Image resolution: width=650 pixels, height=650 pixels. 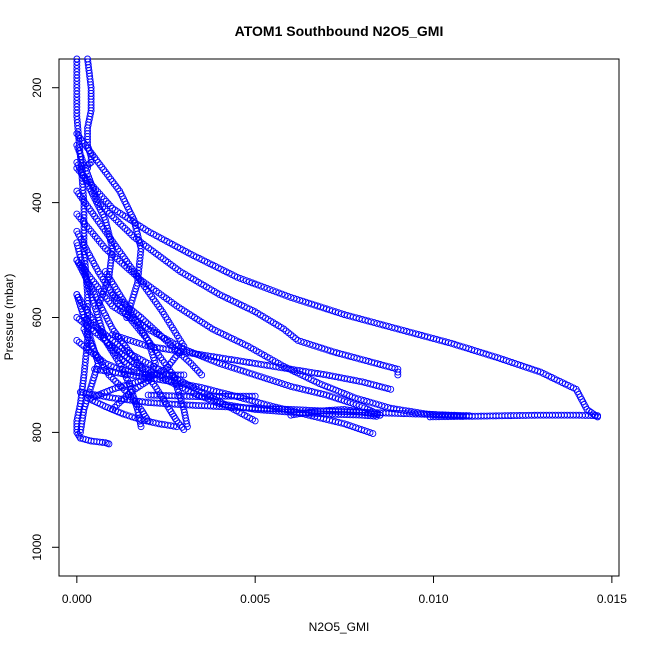 What do you see at coordinates (77, 599) in the screenshot?
I see `x-tick-label: 0.000` at bounding box center [77, 599].